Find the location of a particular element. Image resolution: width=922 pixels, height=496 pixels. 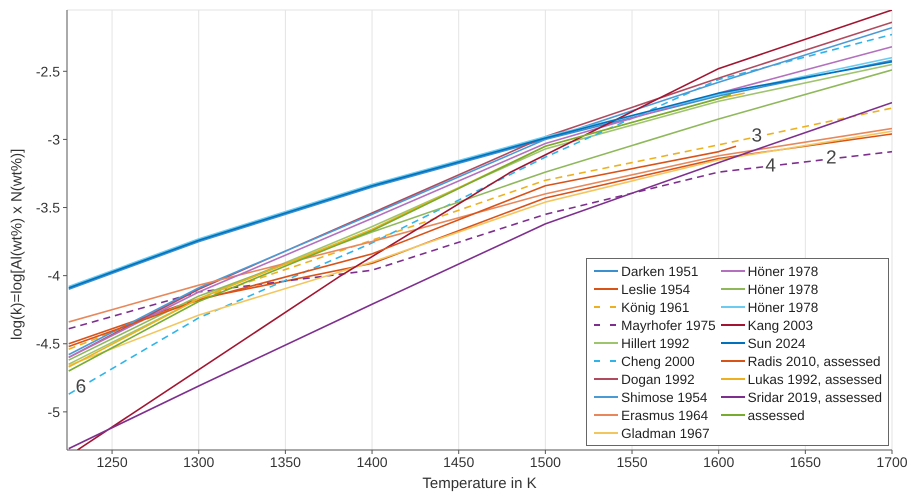

legend-label: Shimose 1954 is located at coordinates (664, 397).